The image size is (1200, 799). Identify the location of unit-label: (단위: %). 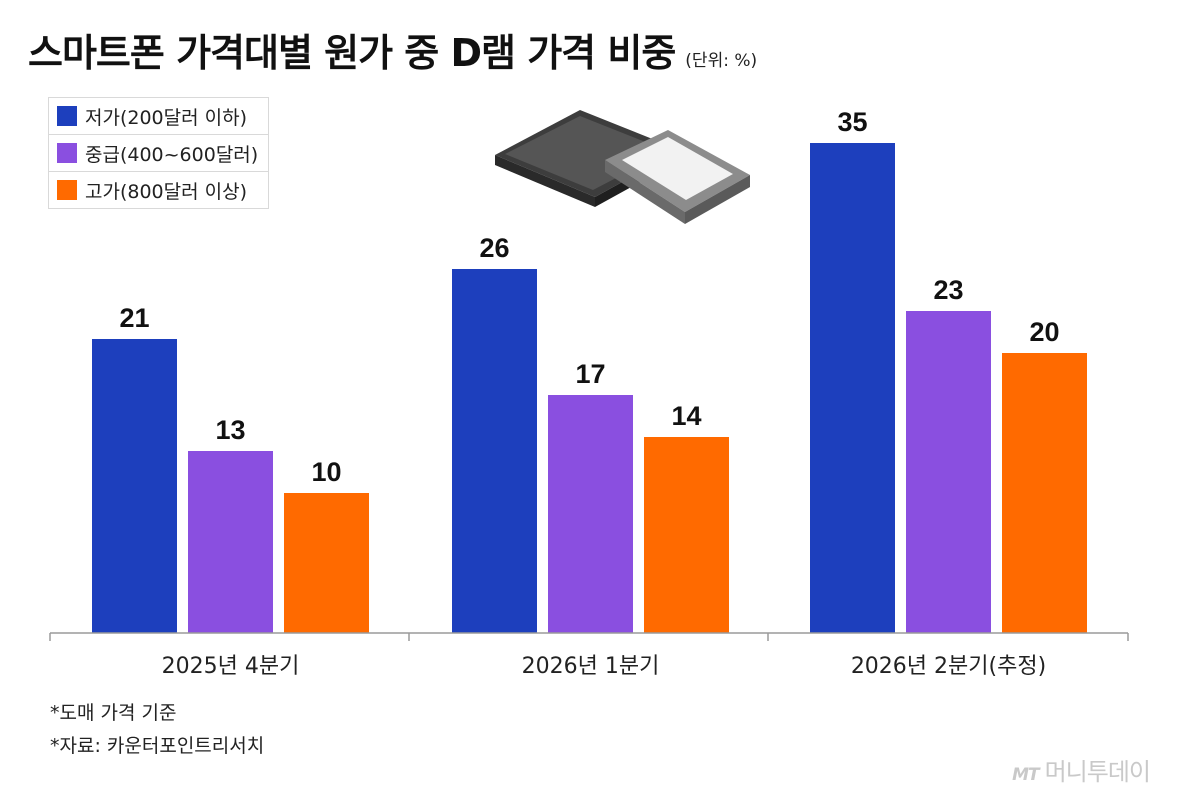
(721, 61).